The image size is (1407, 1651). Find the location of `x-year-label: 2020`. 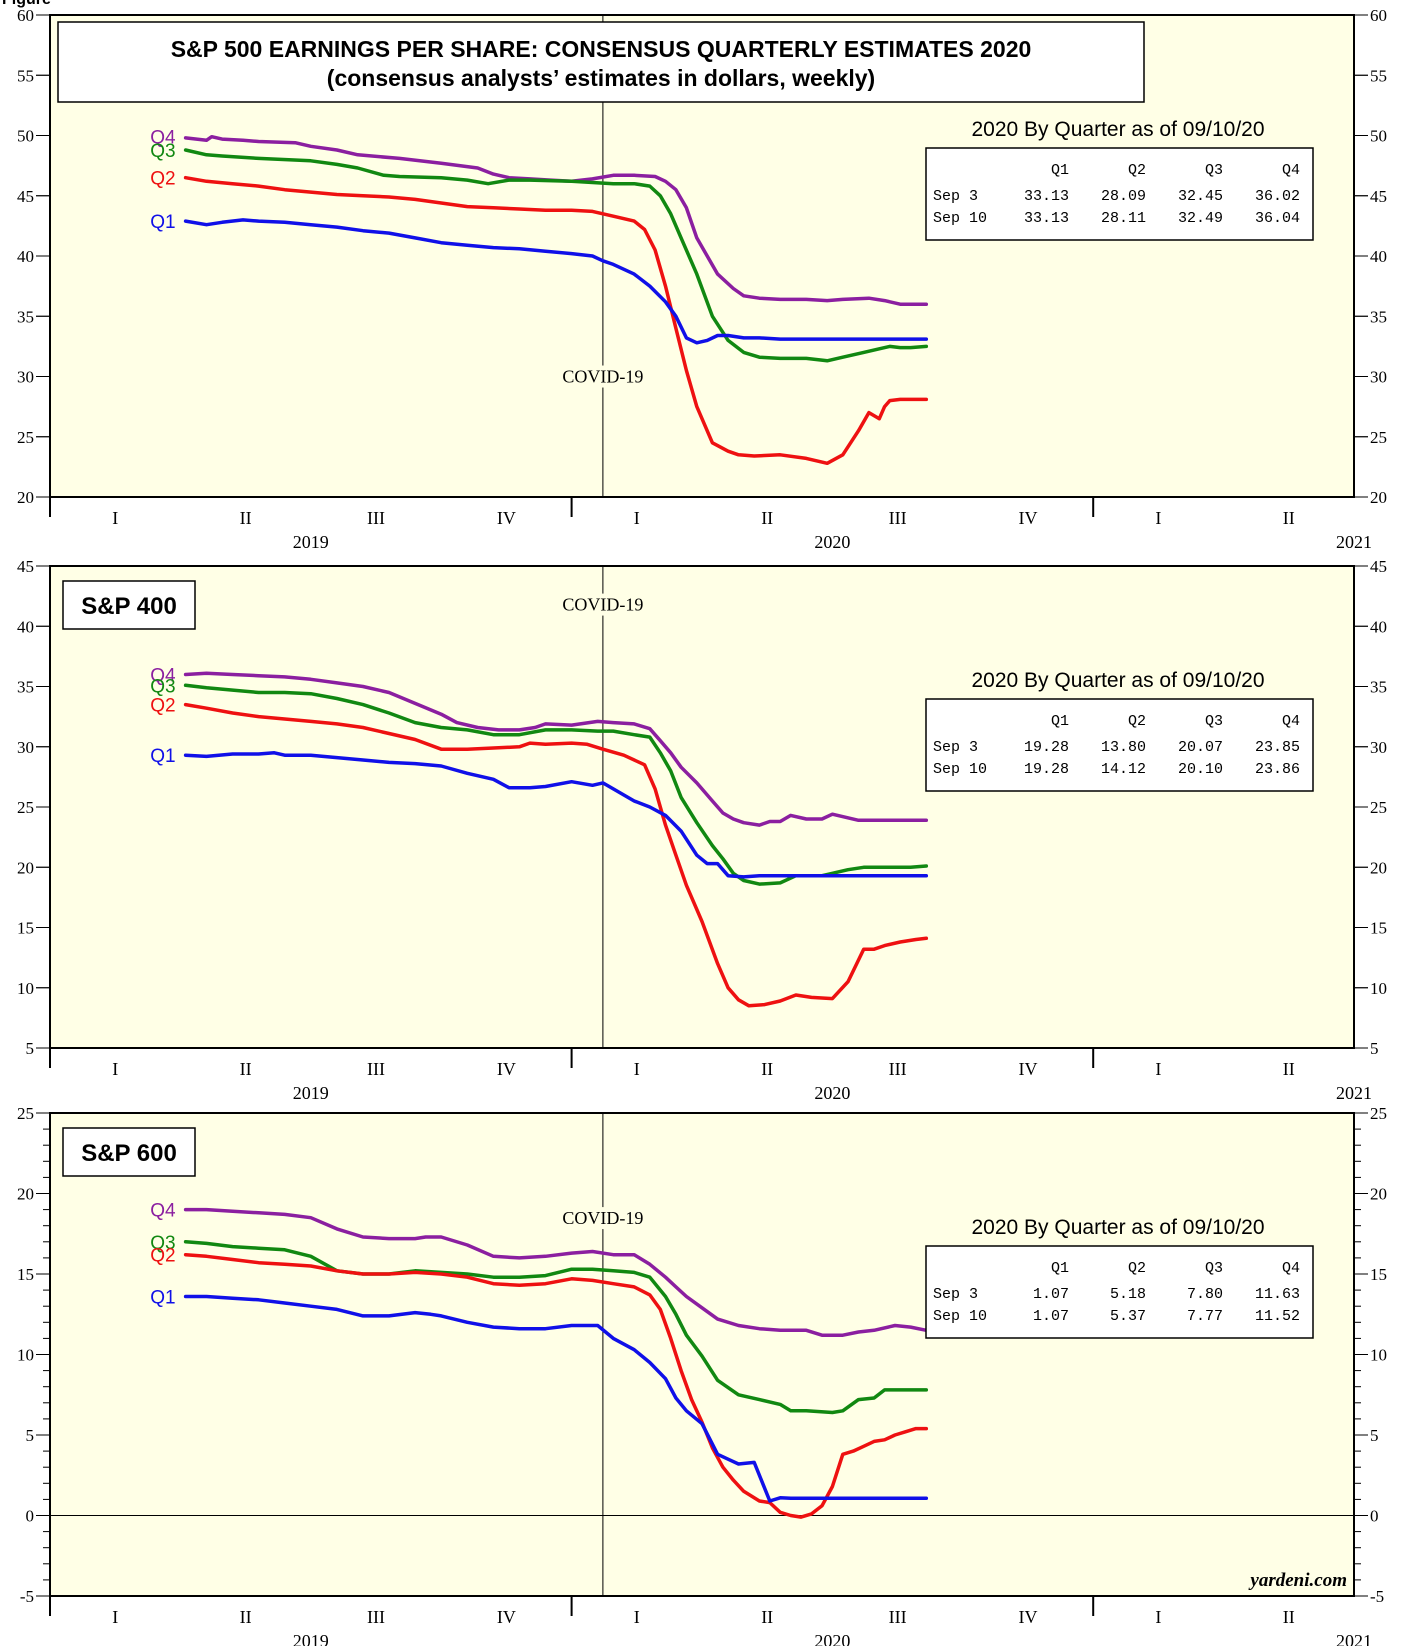

x-year-label: 2020 is located at coordinates (832, 542).